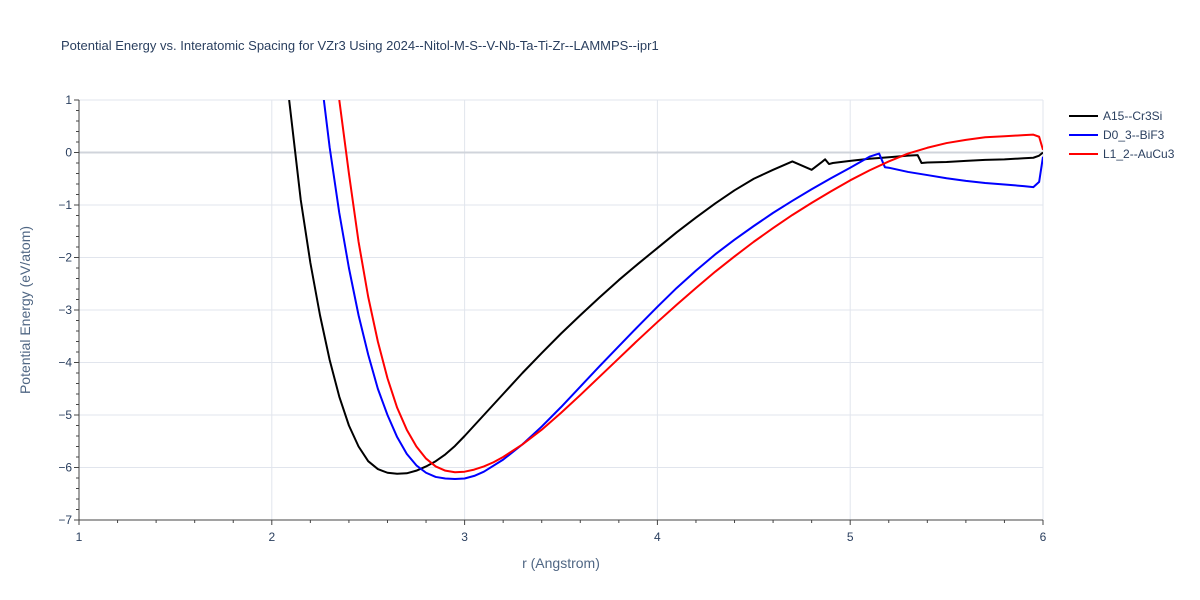 The width and height of the screenshot is (1200, 600). I want to click on x-tick-label: 6, so click(1043, 537).